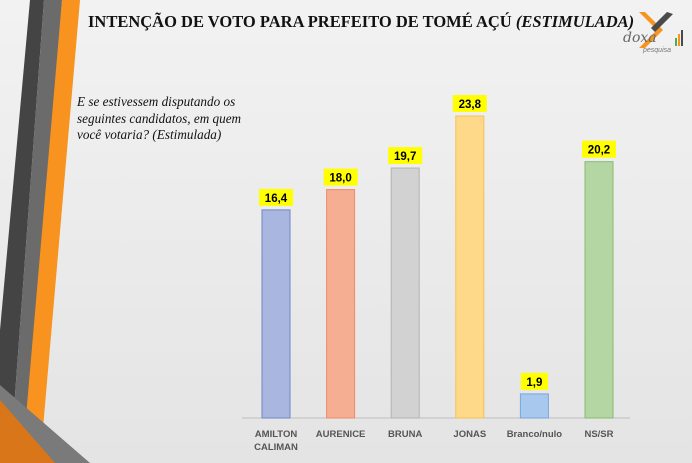  I want to click on data-label: 20,2, so click(599, 151).